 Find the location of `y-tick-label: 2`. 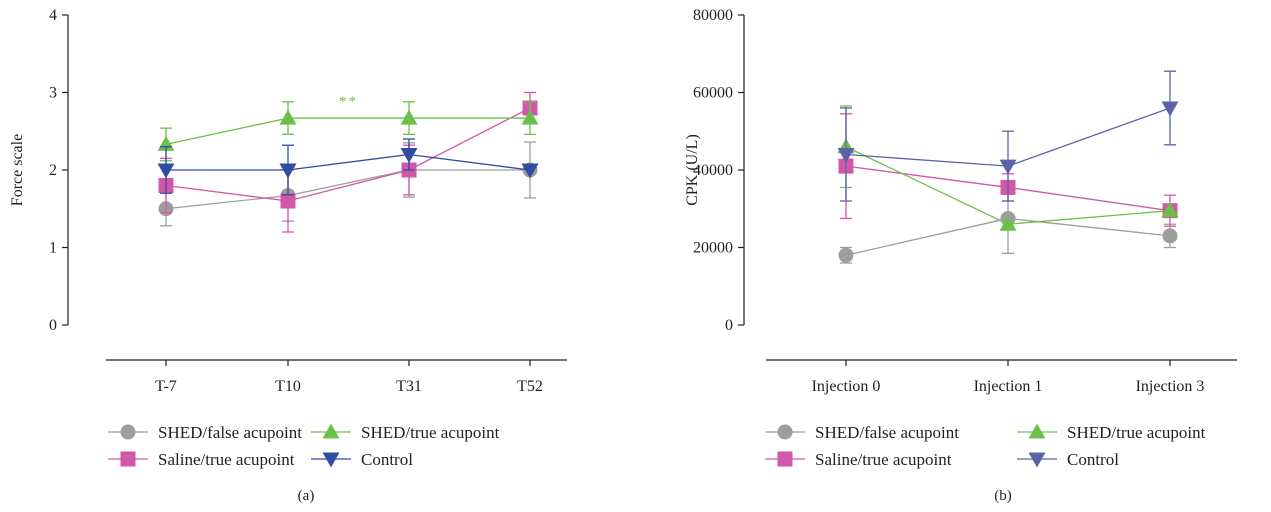

y-tick-label: 2 is located at coordinates (53, 170).